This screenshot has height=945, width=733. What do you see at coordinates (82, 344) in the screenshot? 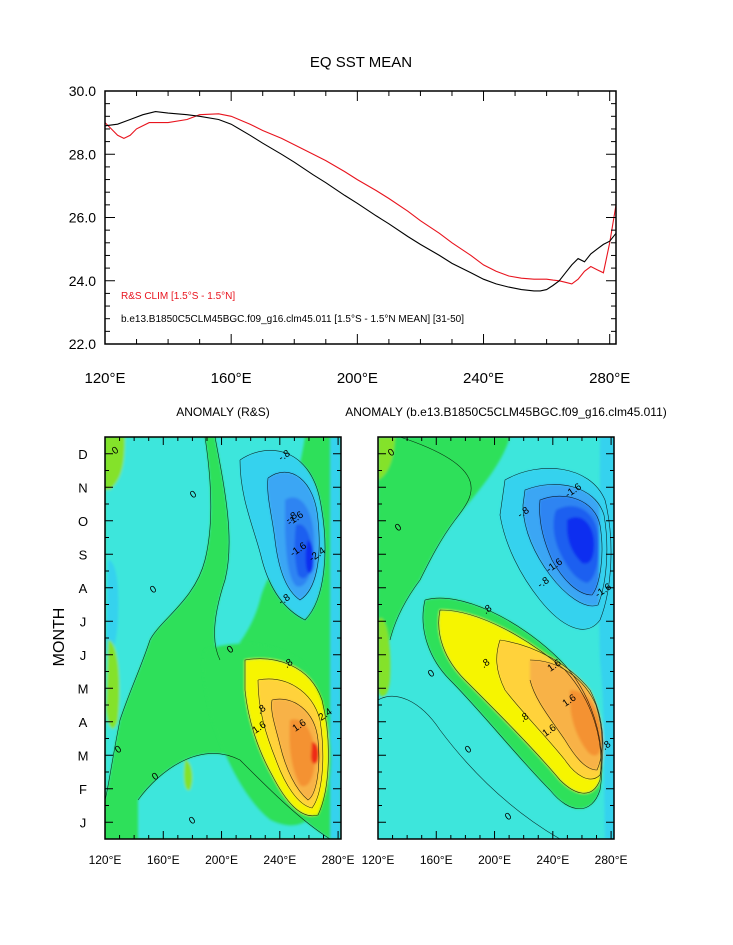
I see `y-tick-label: 22.0` at bounding box center [82, 344].